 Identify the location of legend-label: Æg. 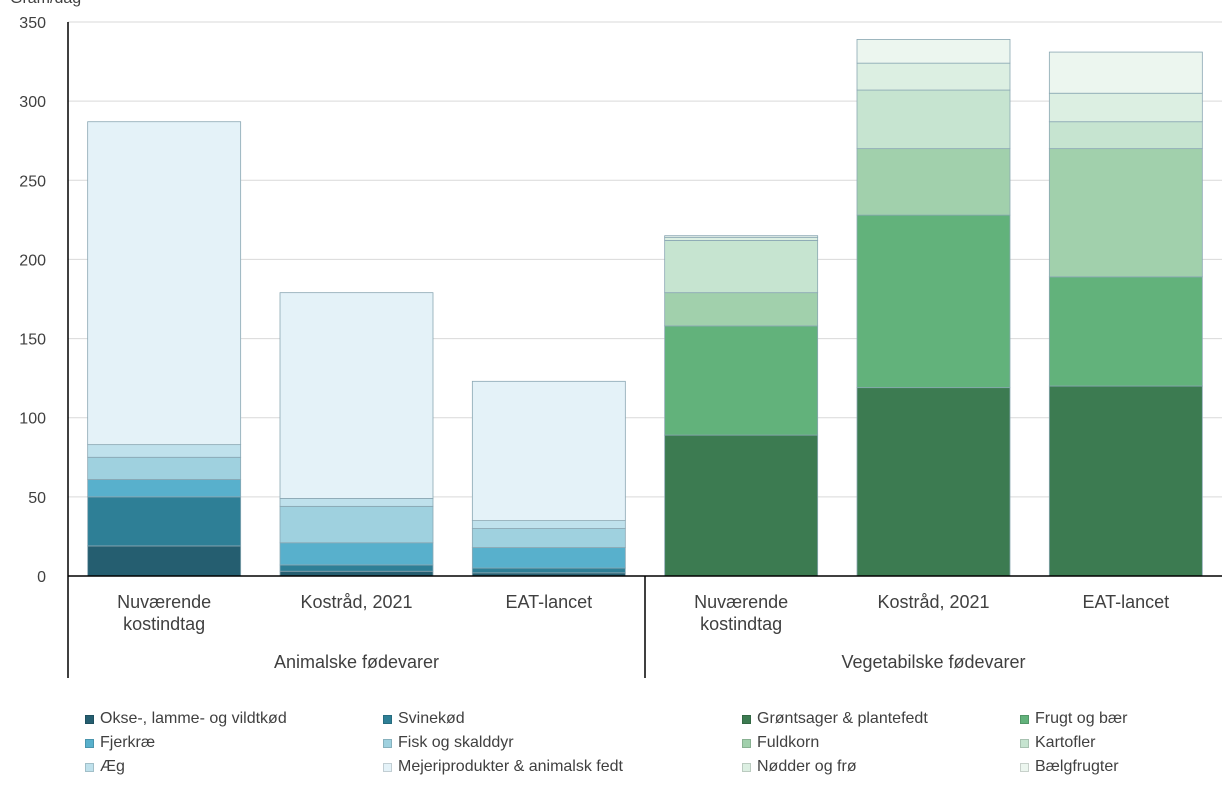
(112, 766).